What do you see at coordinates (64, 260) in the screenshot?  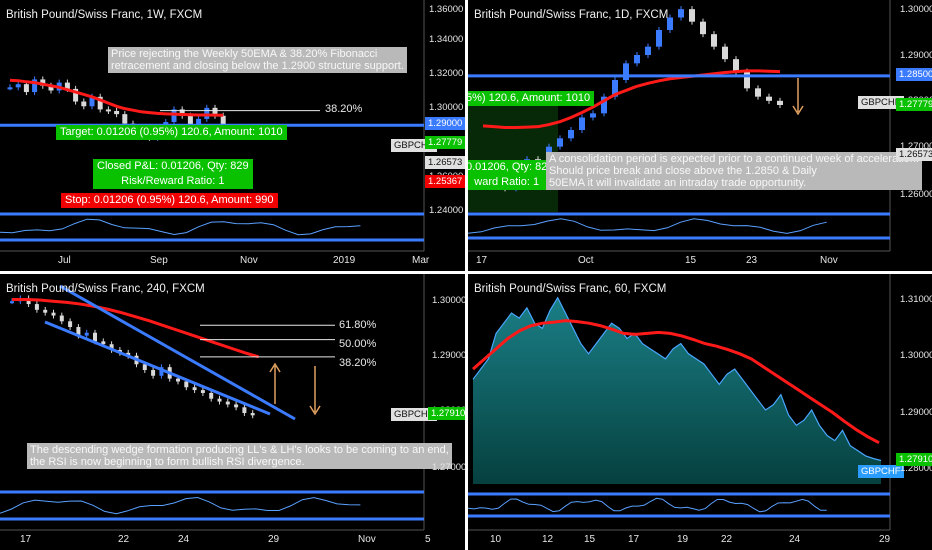 I see `time-tick-label: Jul` at bounding box center [64, 260].